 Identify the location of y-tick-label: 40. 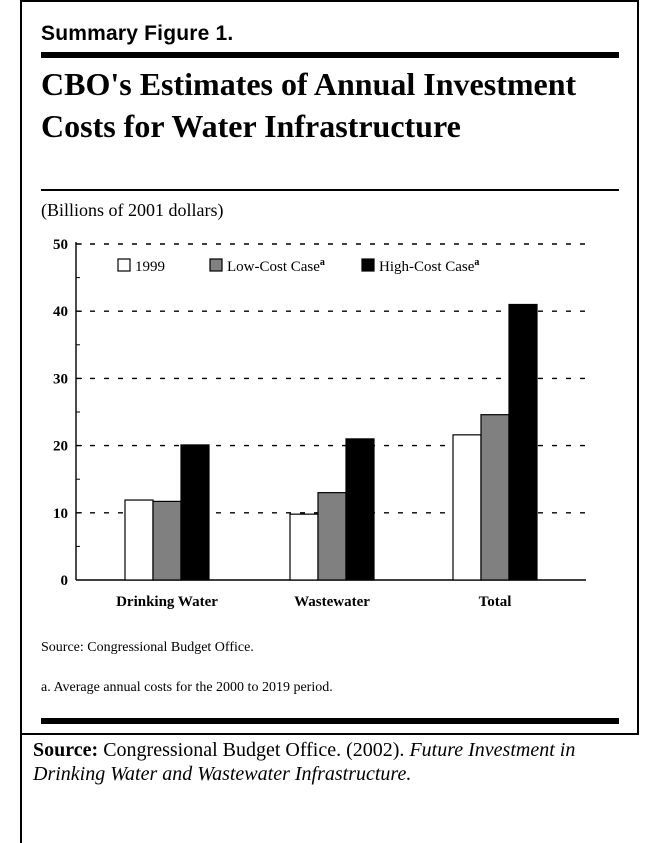
(60, 312).